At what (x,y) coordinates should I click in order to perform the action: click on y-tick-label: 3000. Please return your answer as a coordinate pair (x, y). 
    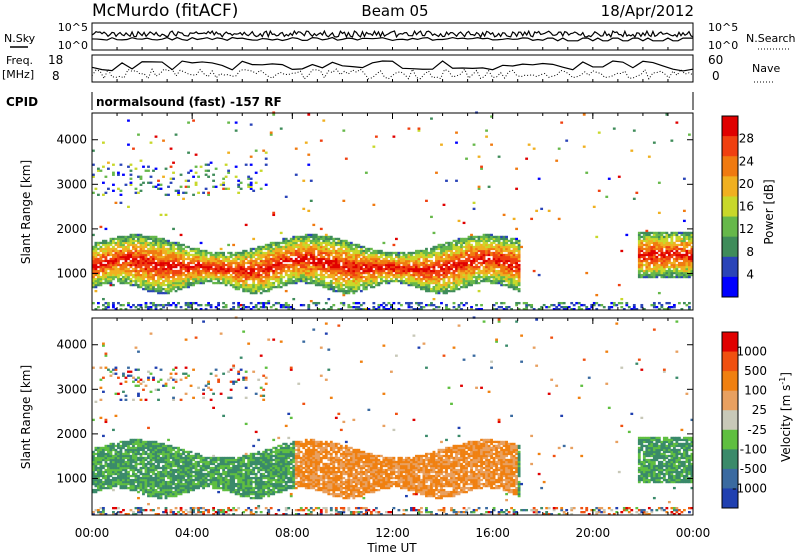
    Looking at the image, I should click on (71, 184).